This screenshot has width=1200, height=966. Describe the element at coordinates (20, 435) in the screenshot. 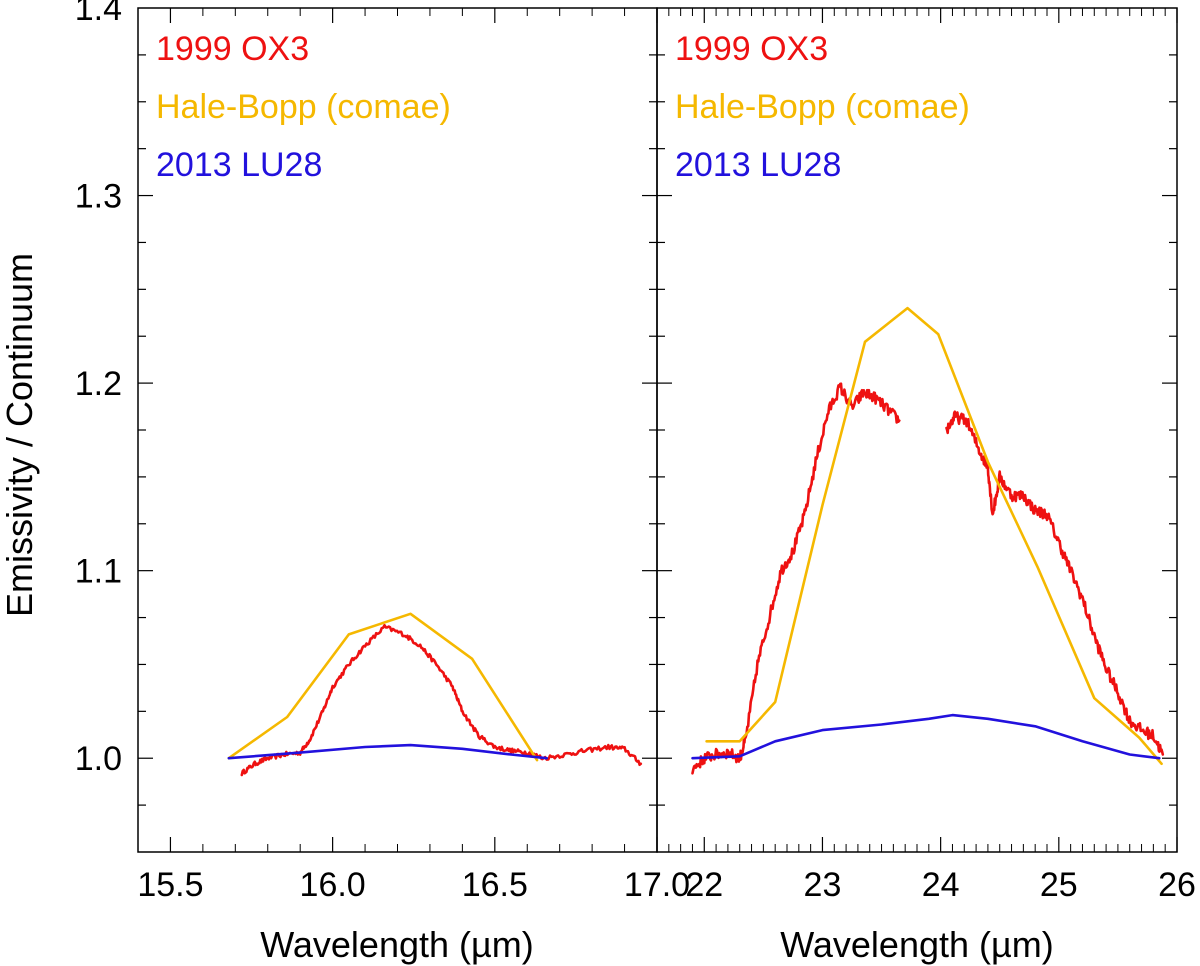

I see `y-axis-label: Emissivity / Continuum` at that location.